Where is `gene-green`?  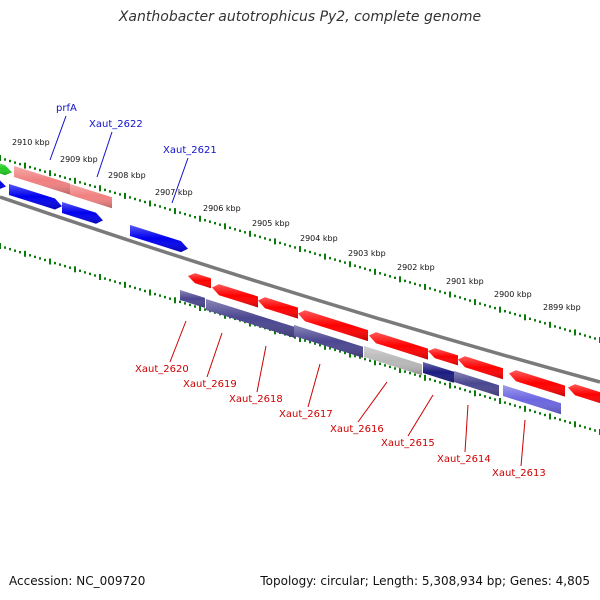 gene-green is located at coordinates (6, 169).